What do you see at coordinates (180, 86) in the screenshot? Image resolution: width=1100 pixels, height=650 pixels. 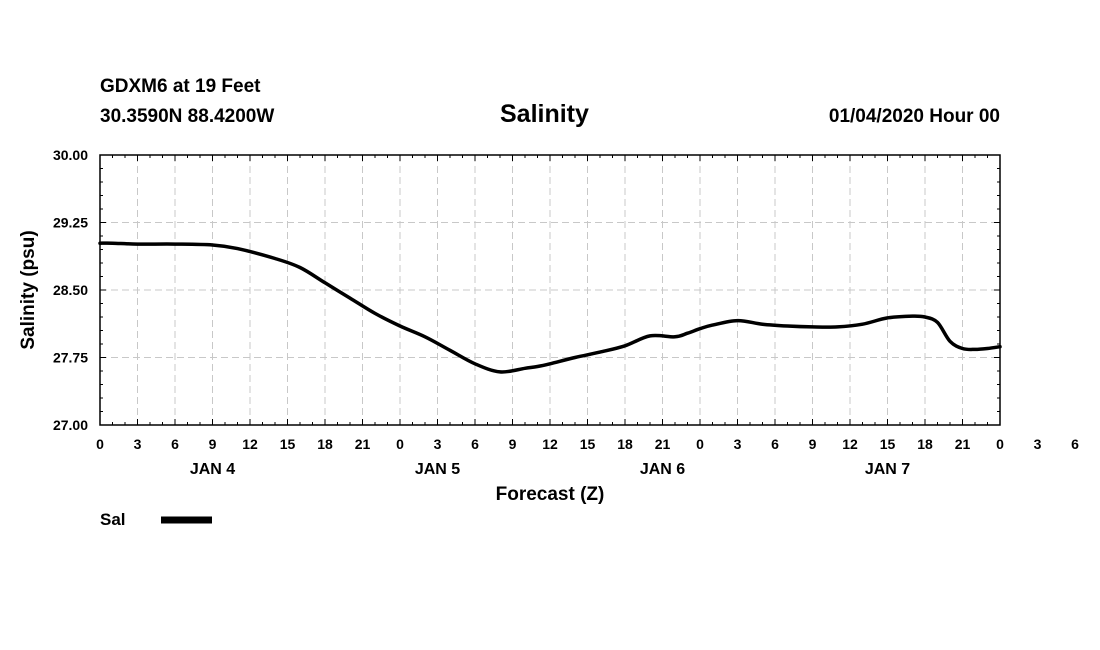 I see `station-label: GDXM6 at 19 Feet` at bounding box center [180, 86].